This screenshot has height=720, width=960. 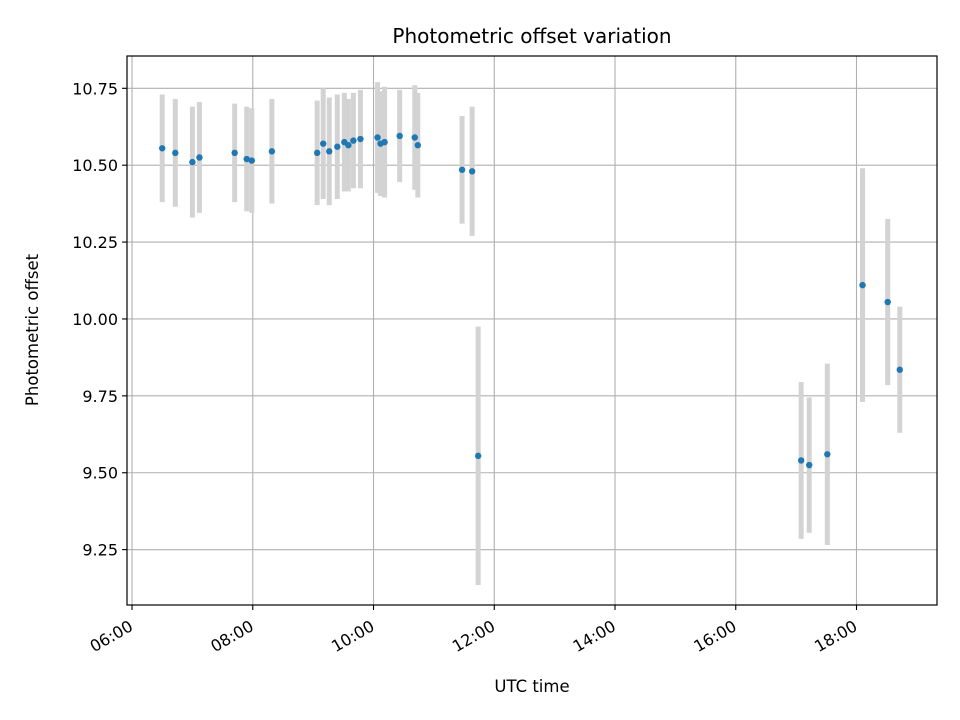 I want to click on chart-title: Photometric offset variation, so click(x=531, y=36).